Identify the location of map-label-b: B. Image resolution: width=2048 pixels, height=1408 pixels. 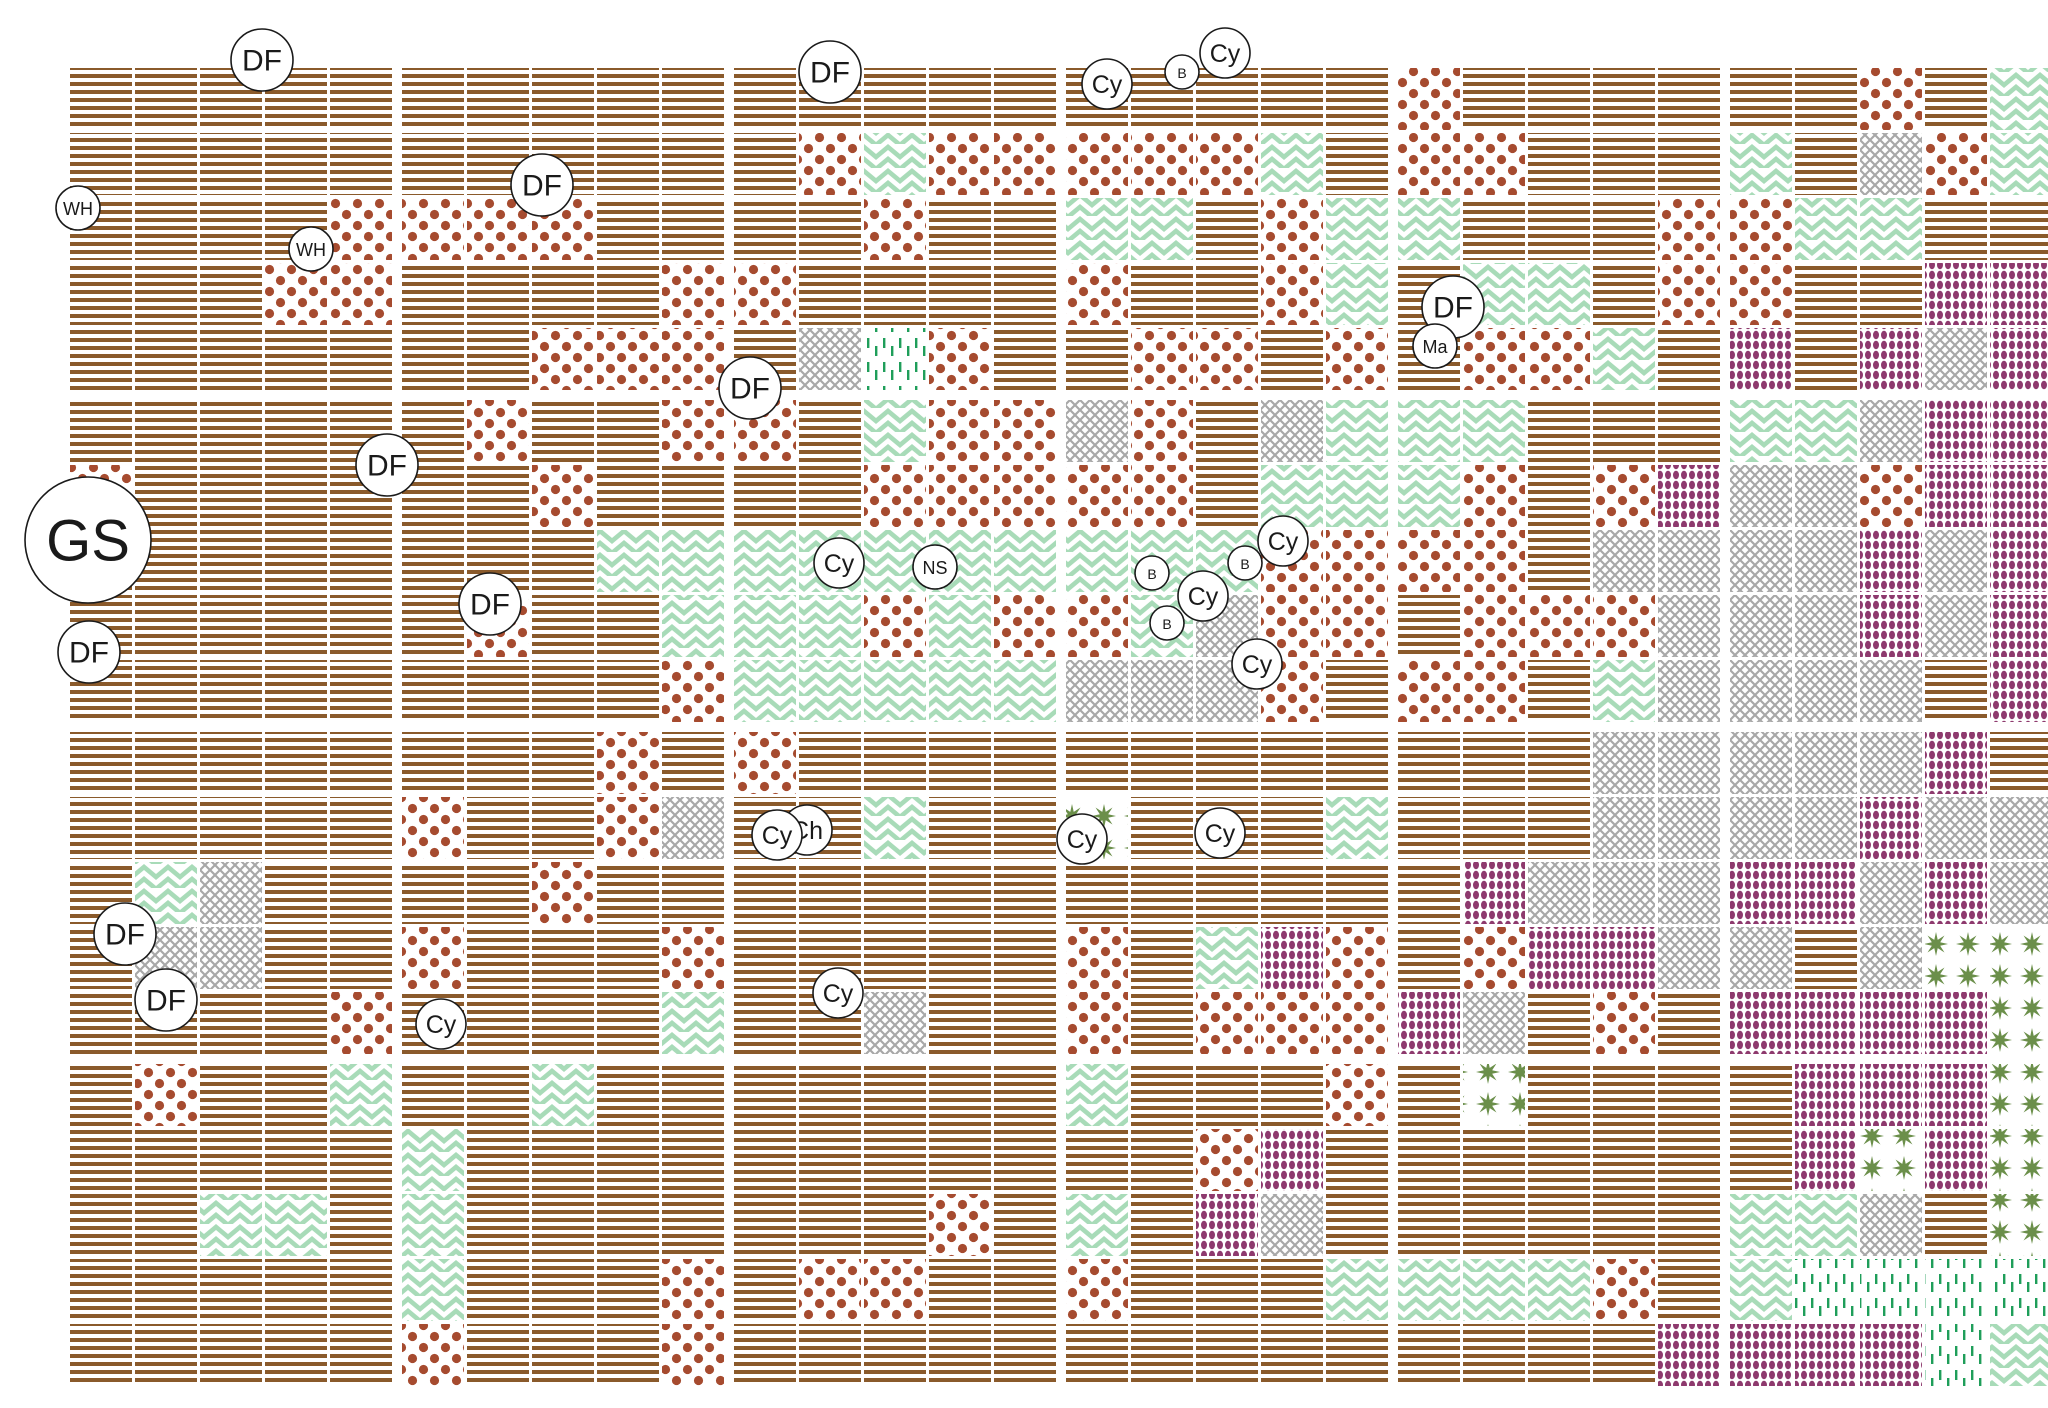
(1167, 623).